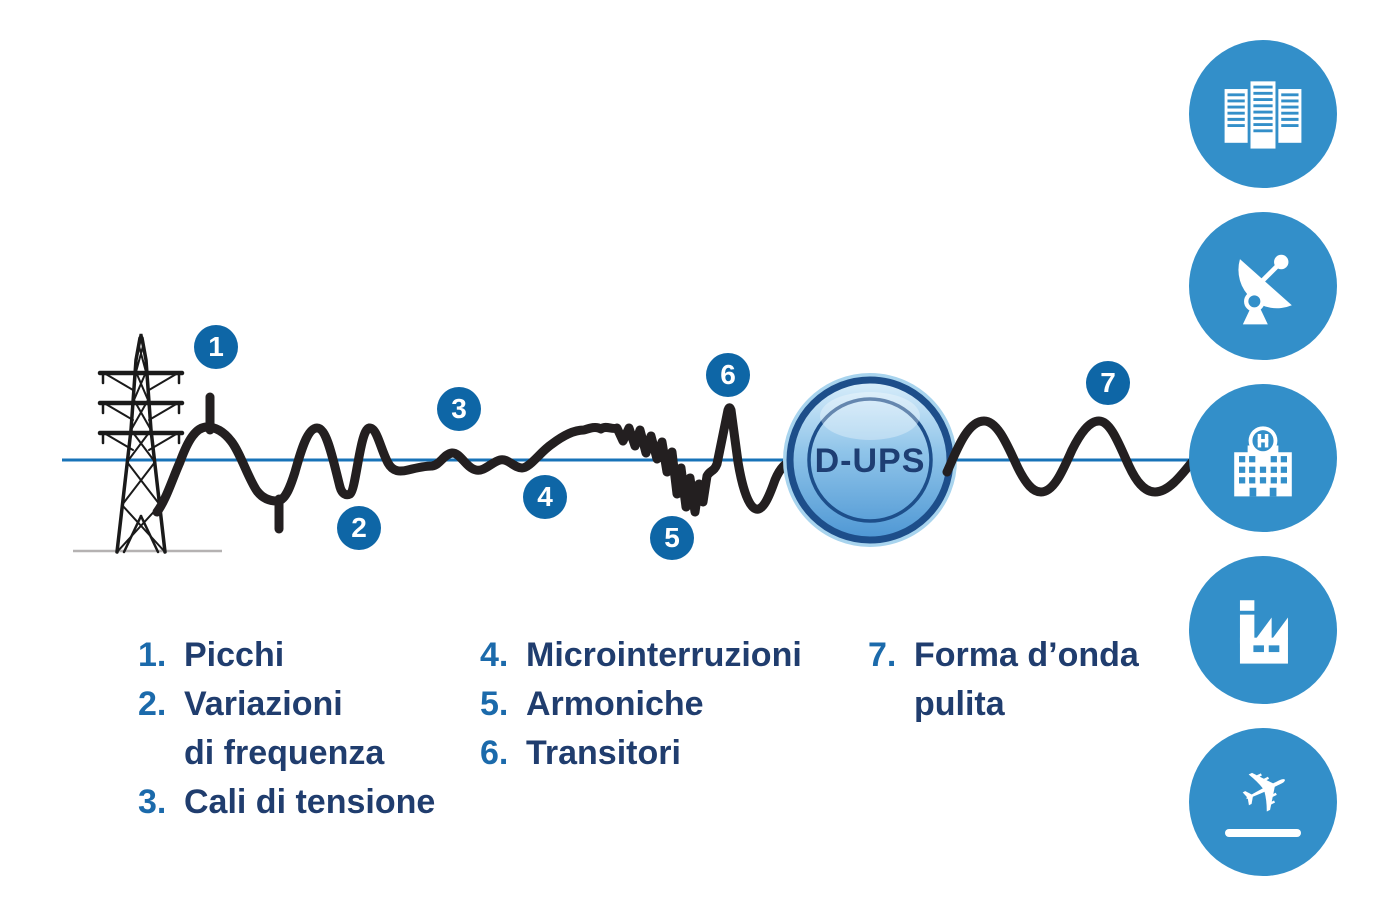  I want to click on airplane-takeoff-icon: ✈, so click(1263, 802).